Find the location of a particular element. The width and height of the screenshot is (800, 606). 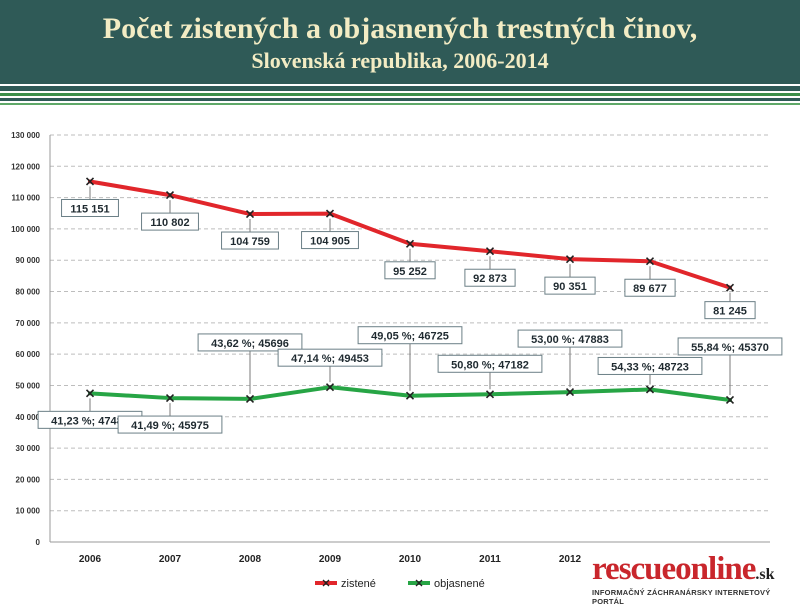

data-label: 95 252 is located at coordinates (410, 272).